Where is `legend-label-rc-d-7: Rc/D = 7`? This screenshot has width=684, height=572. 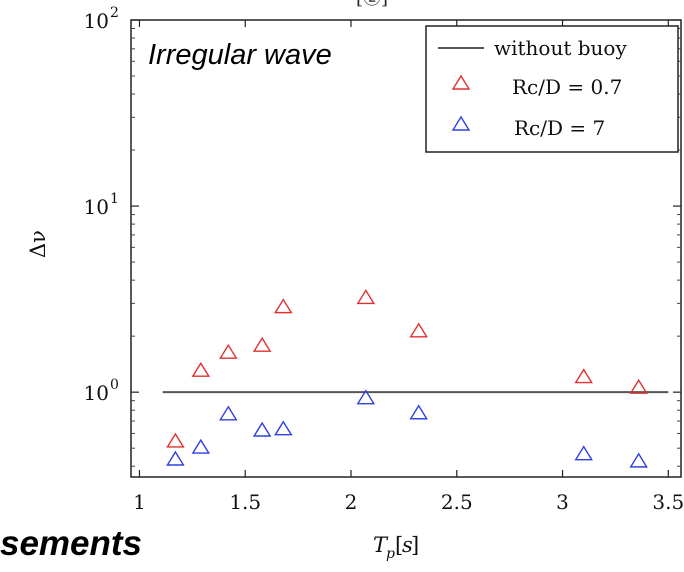
legend-label-rc-d-7: Rc/D = 7 is located at coordinates (559, 128).